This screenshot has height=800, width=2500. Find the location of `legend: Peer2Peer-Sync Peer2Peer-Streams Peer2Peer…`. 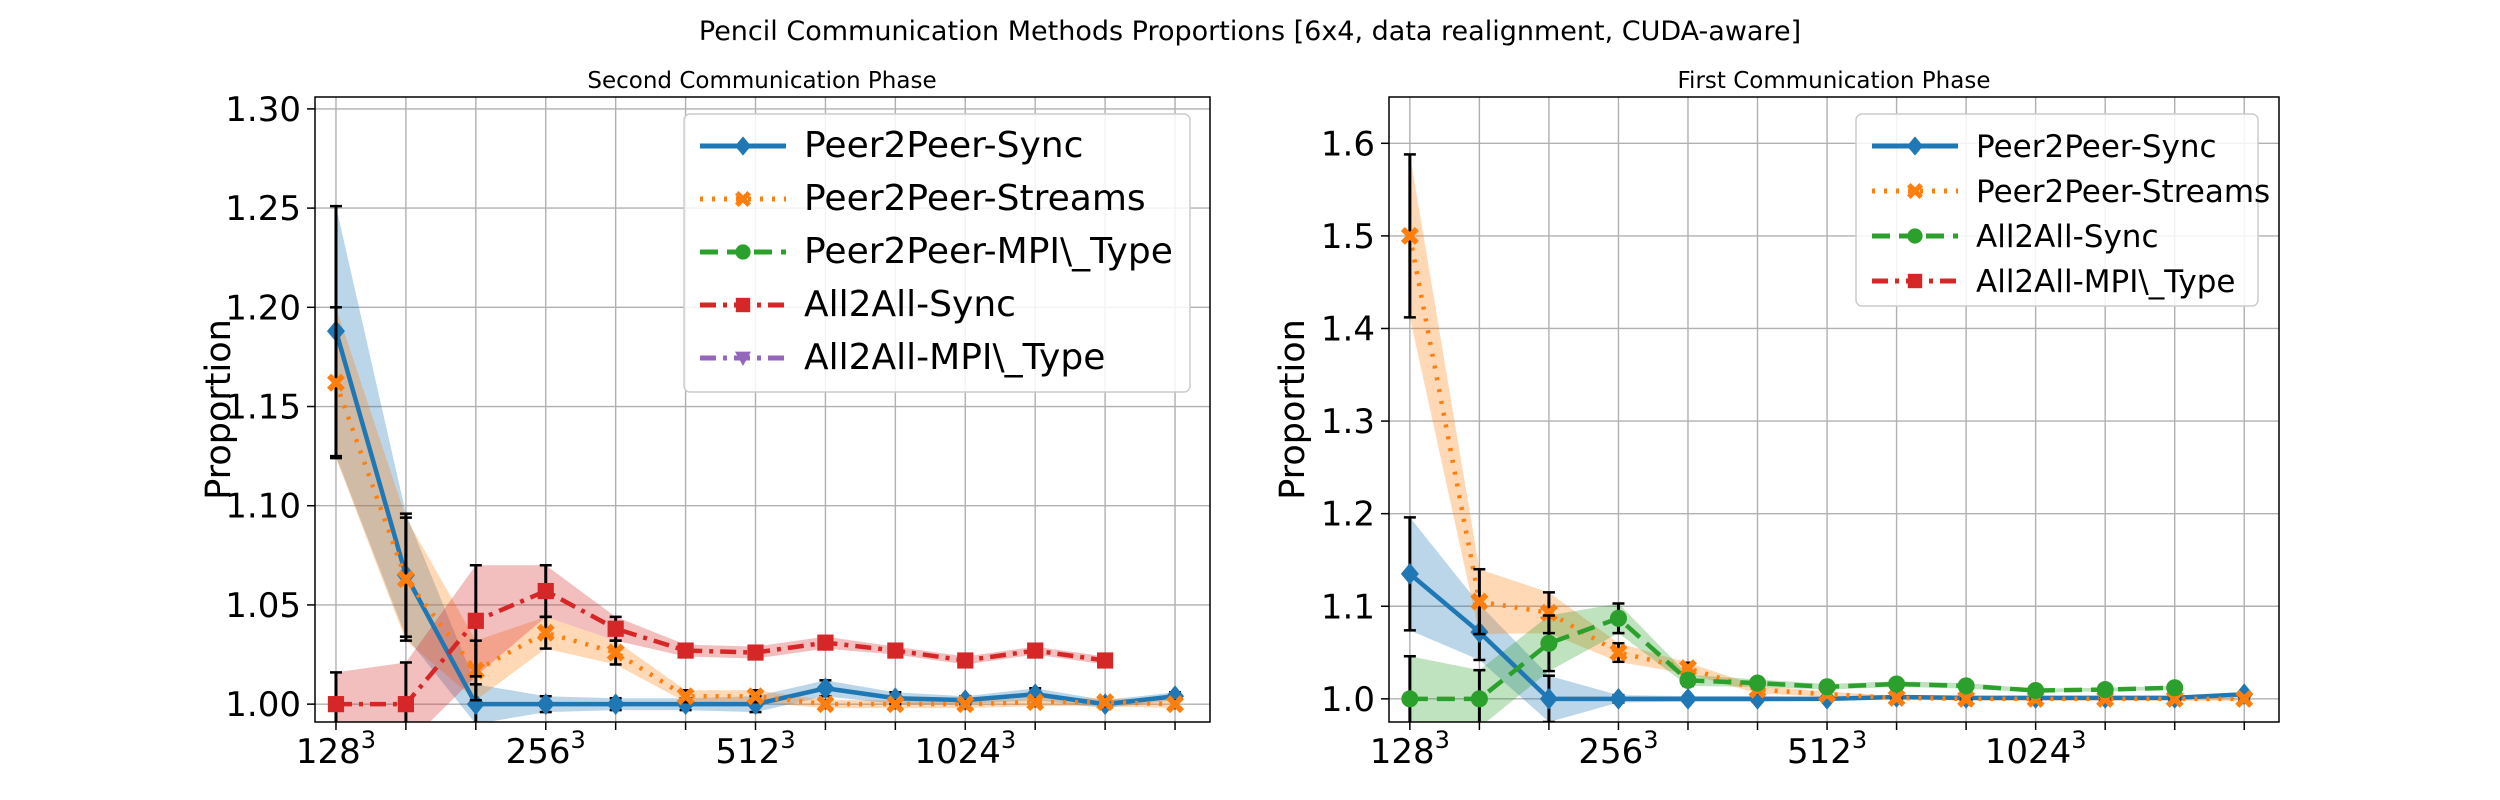

legend: Peer2Peer-Sync Peer2Peer-Streams Peer2Peer… is located at coordinates (937, 253).